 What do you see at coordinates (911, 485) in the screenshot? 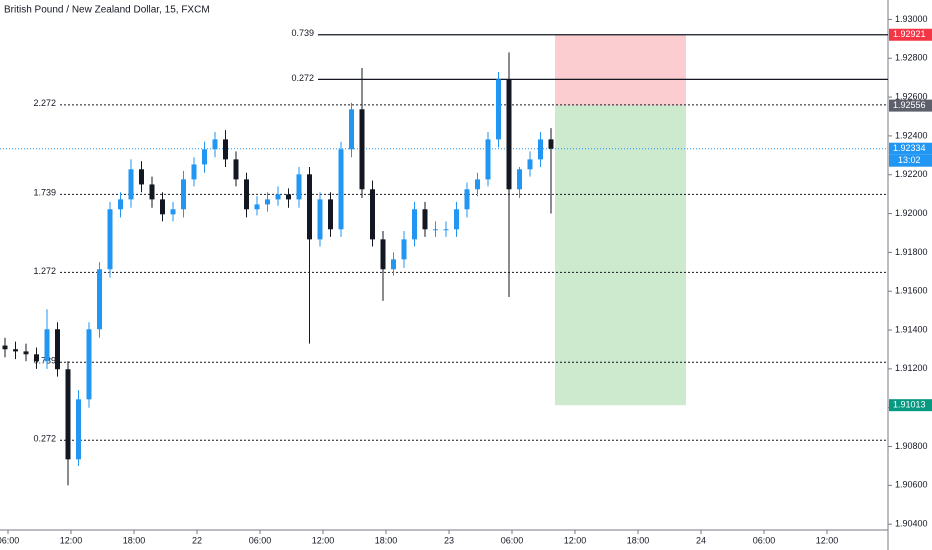
I see `y-tick-label: 1.90600` at bounding box center [911, 485].